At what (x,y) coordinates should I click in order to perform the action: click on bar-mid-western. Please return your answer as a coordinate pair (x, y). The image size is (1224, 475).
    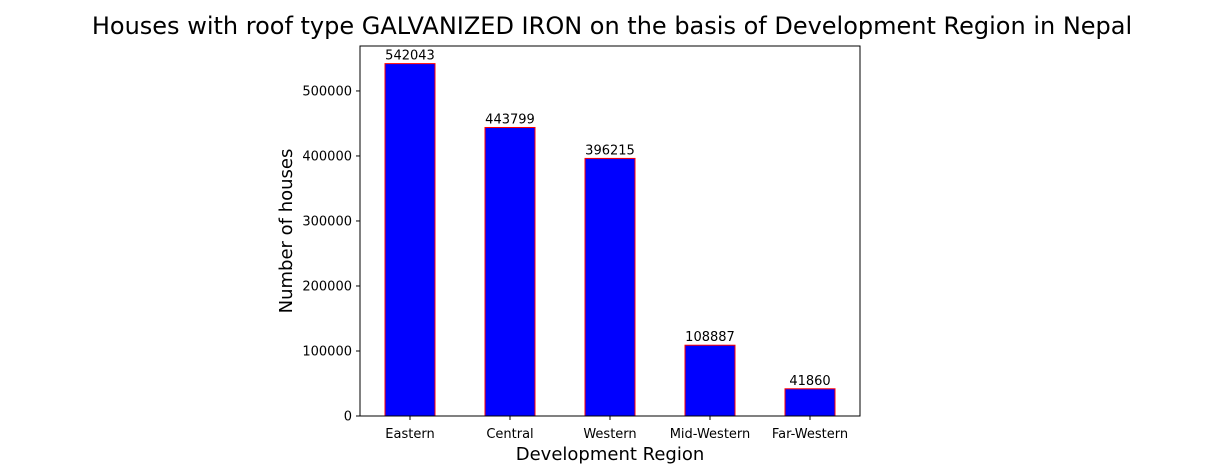
    Looking at the image, I should click on (710, 380).